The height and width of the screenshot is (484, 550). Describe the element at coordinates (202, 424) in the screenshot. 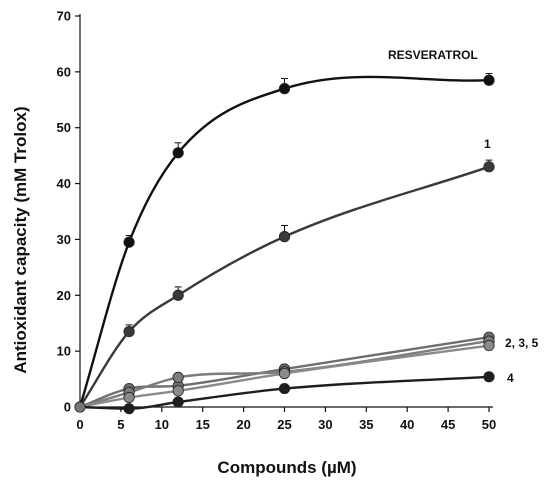

I see `x-tick-label: 15` at that location.